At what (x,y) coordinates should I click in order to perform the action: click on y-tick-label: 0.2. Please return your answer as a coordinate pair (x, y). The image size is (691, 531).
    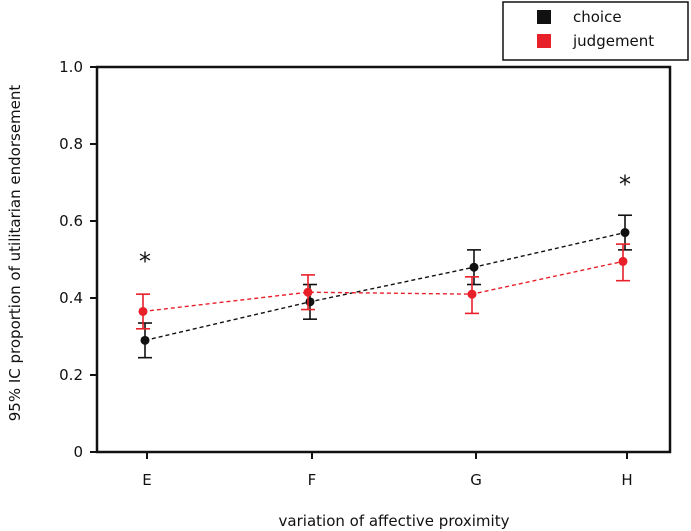
    Looking at the image, I should click on (71, 375).